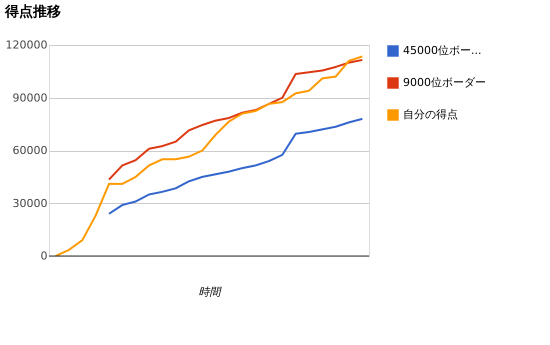 The width and height of the screenshot is (550, 345). What do you see at coordinates (236, 166) in the screenshot?
I see `line-series` at bounding box center [236, 166].